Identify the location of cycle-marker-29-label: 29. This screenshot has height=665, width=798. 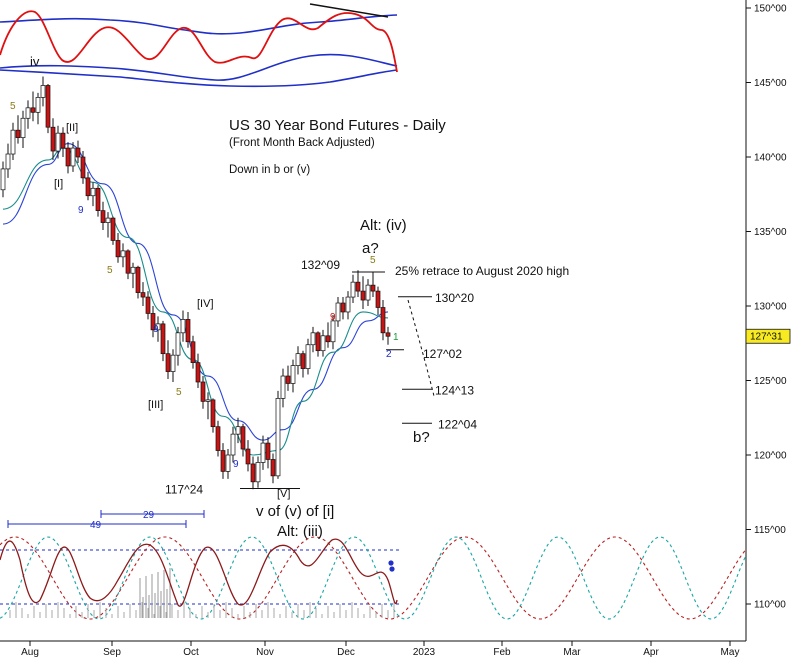
(149, 515).